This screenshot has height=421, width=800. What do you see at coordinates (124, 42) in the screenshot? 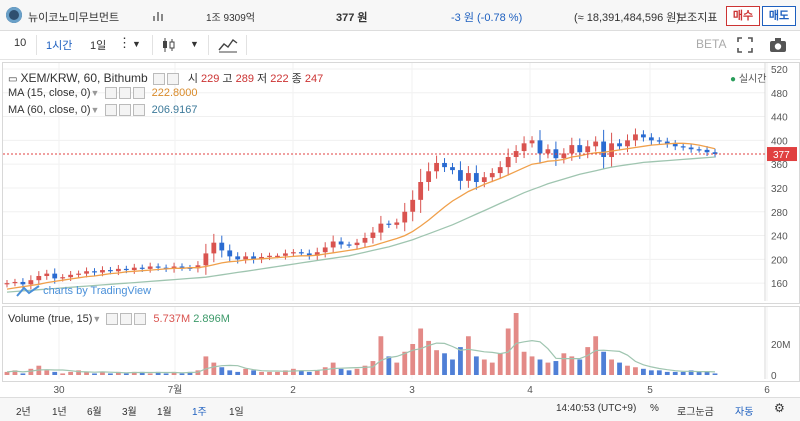
I see `more-intervals-icon: ⋮` at bounding box center [124, 42].